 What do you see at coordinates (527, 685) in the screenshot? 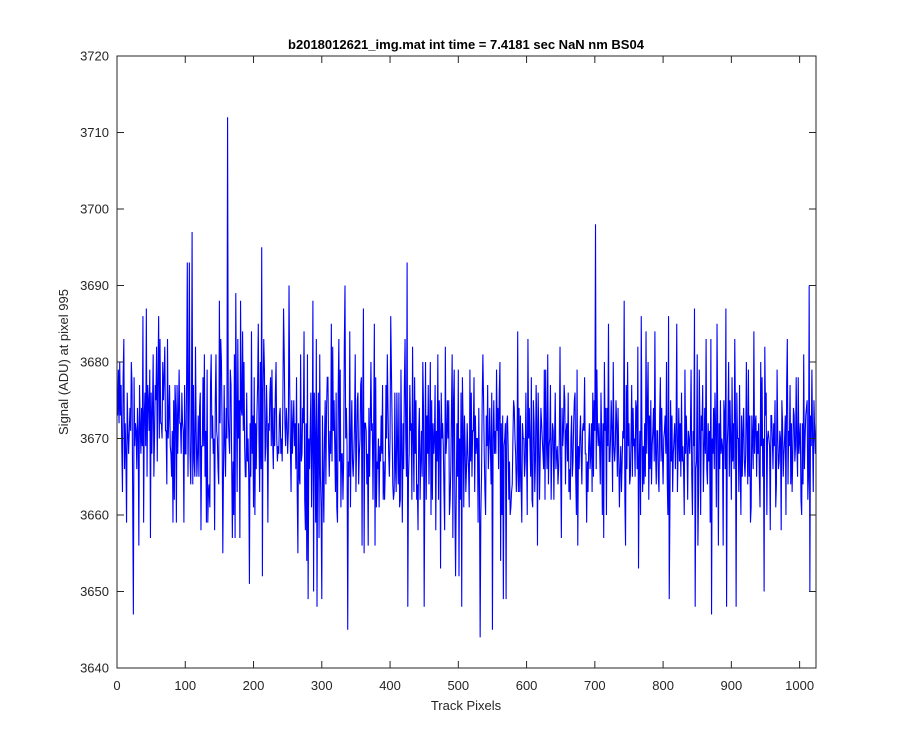
I see `x-tick-label: 600` at bounding box center [527, 685].